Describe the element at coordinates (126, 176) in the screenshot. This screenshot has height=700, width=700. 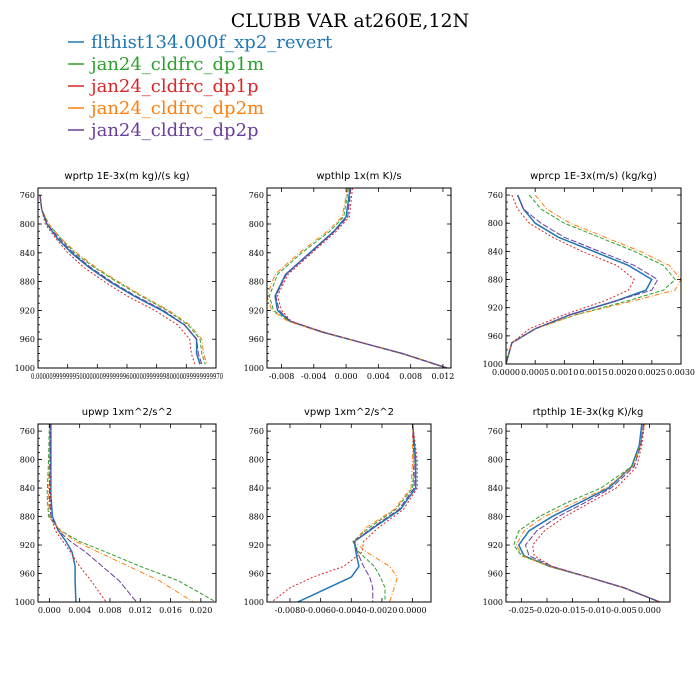
I see `panel-title: wprtp 1E-3x(m kg)/(s kg)` at that location.